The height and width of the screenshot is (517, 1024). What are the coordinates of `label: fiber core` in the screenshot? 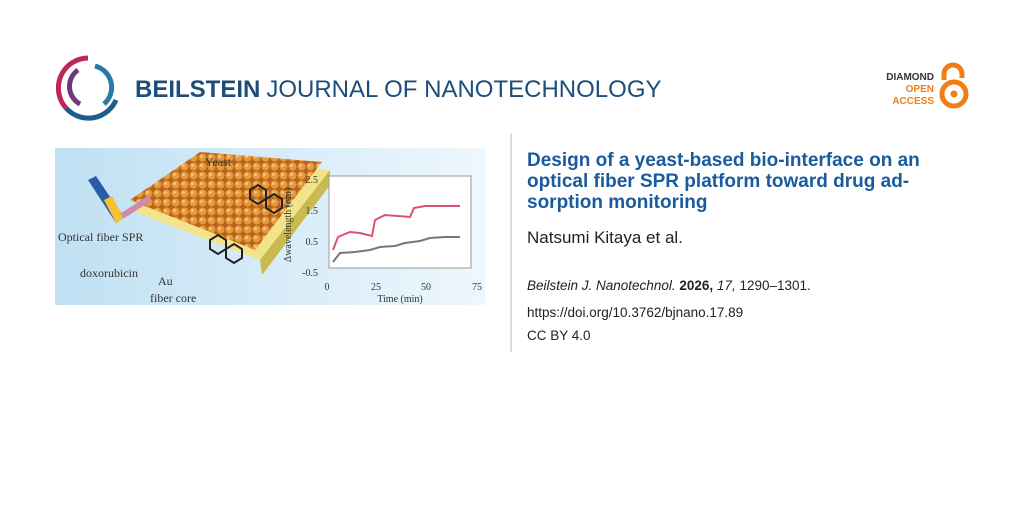 It's located at (173, 298).